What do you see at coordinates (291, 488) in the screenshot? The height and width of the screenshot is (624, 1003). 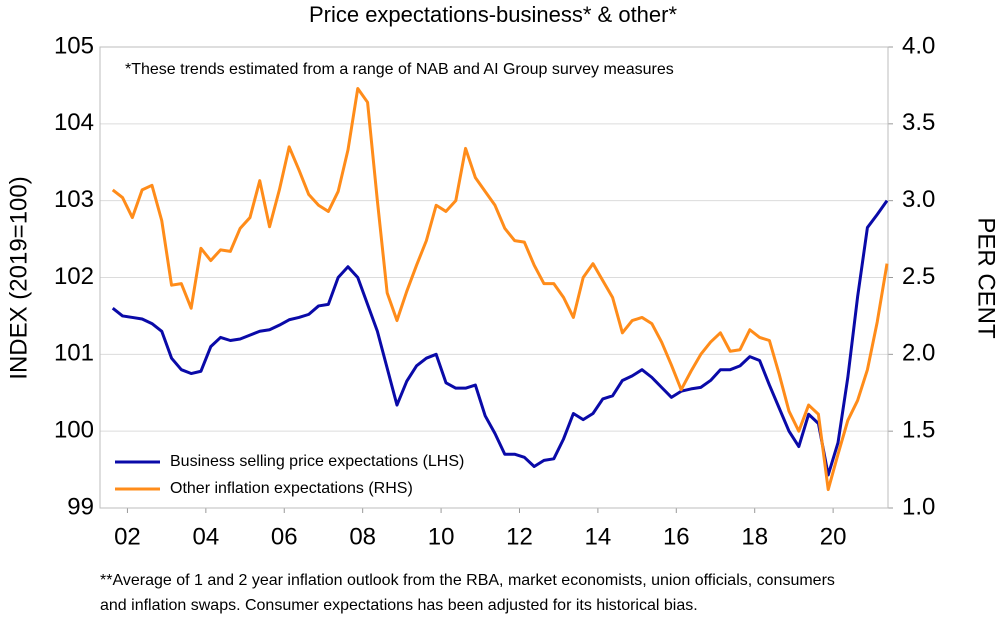 I see `legend-label: Other inflation expectations (RHS)` at bounding box center [291, 488].